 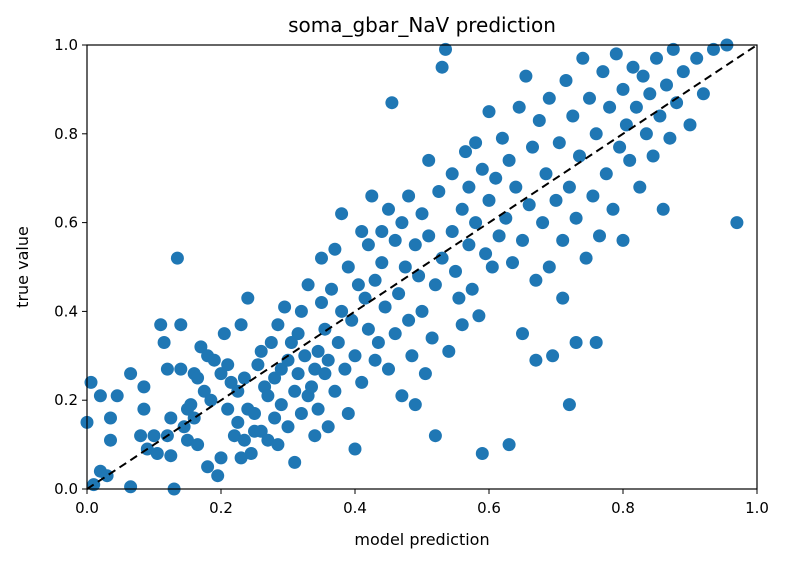 I want to click on x-tick-label: 0.8, so click(x=623, y=508).